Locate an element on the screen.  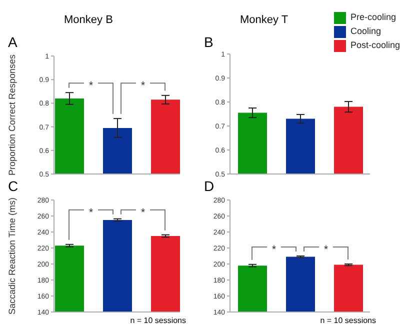
chart-title: Monkey B is located at coordinates (88, 20).